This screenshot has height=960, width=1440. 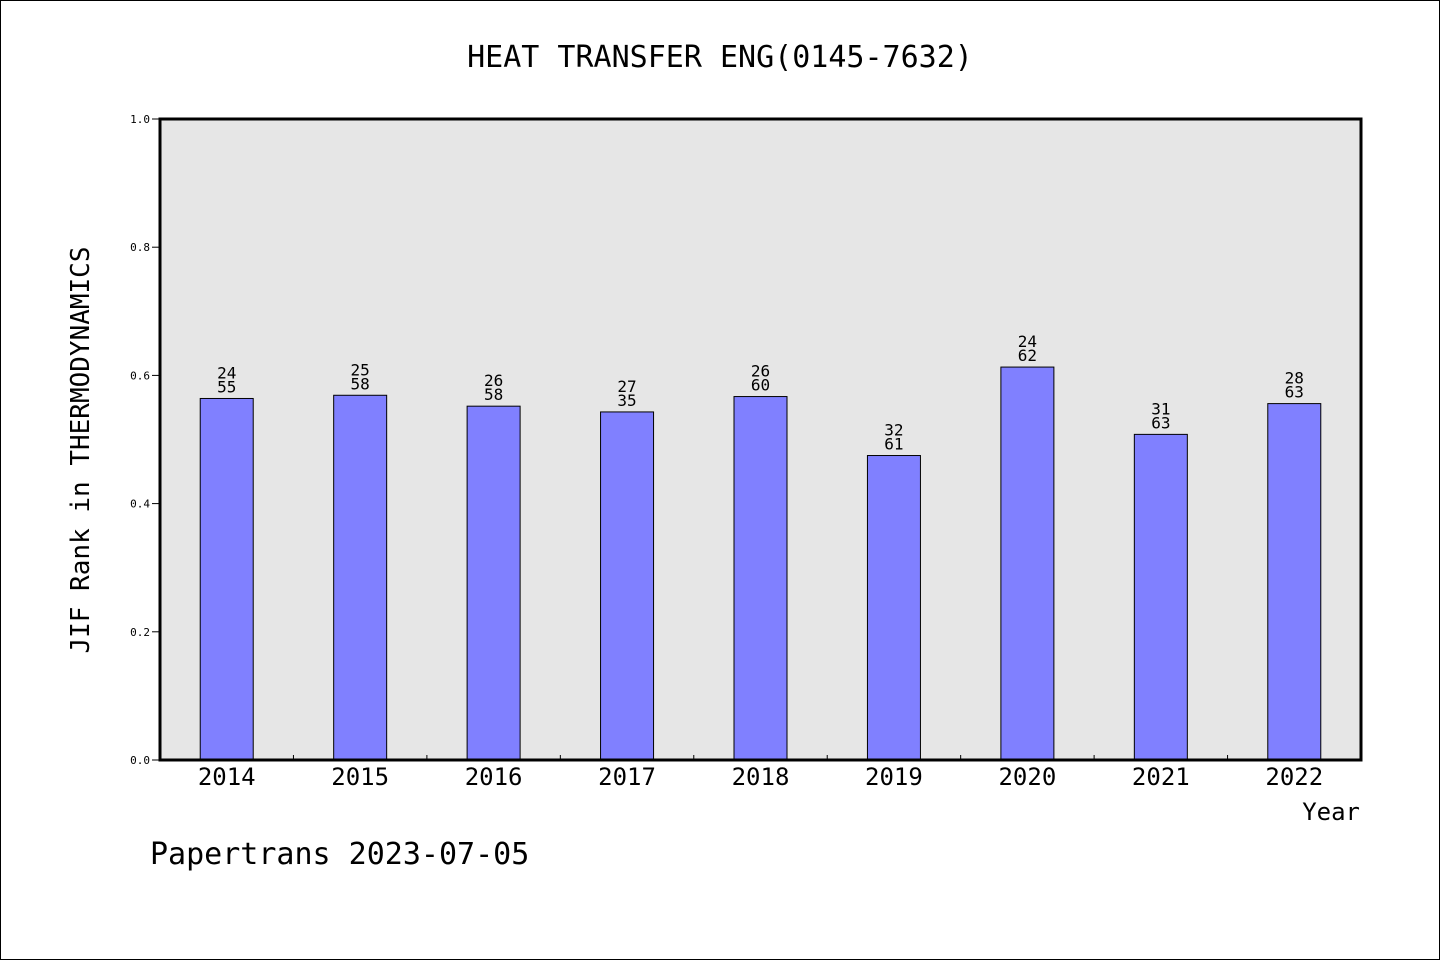 What do you see at coordinates (140, 375) in the screenshot?
I see `y-tick-label: 0.6` at bounding box center [140, 375].